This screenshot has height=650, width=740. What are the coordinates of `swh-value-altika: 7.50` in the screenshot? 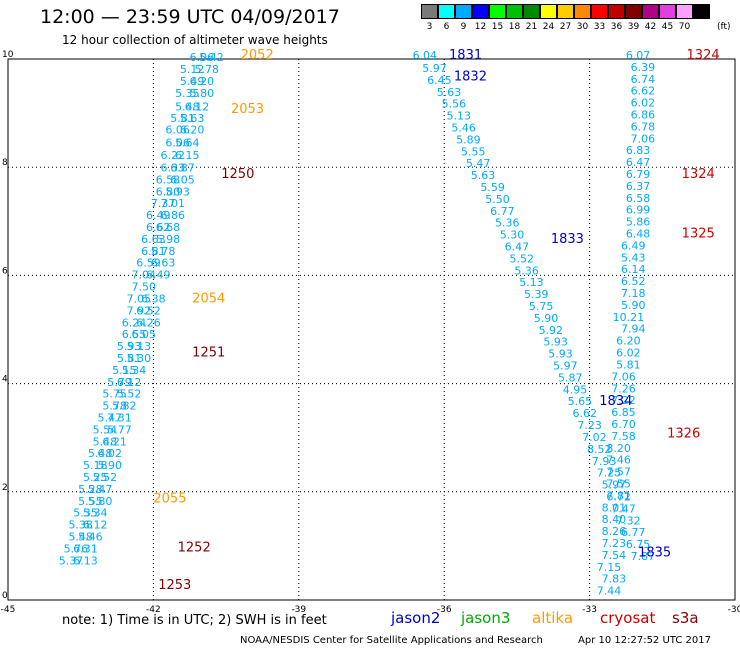 It's located at (143, 287).